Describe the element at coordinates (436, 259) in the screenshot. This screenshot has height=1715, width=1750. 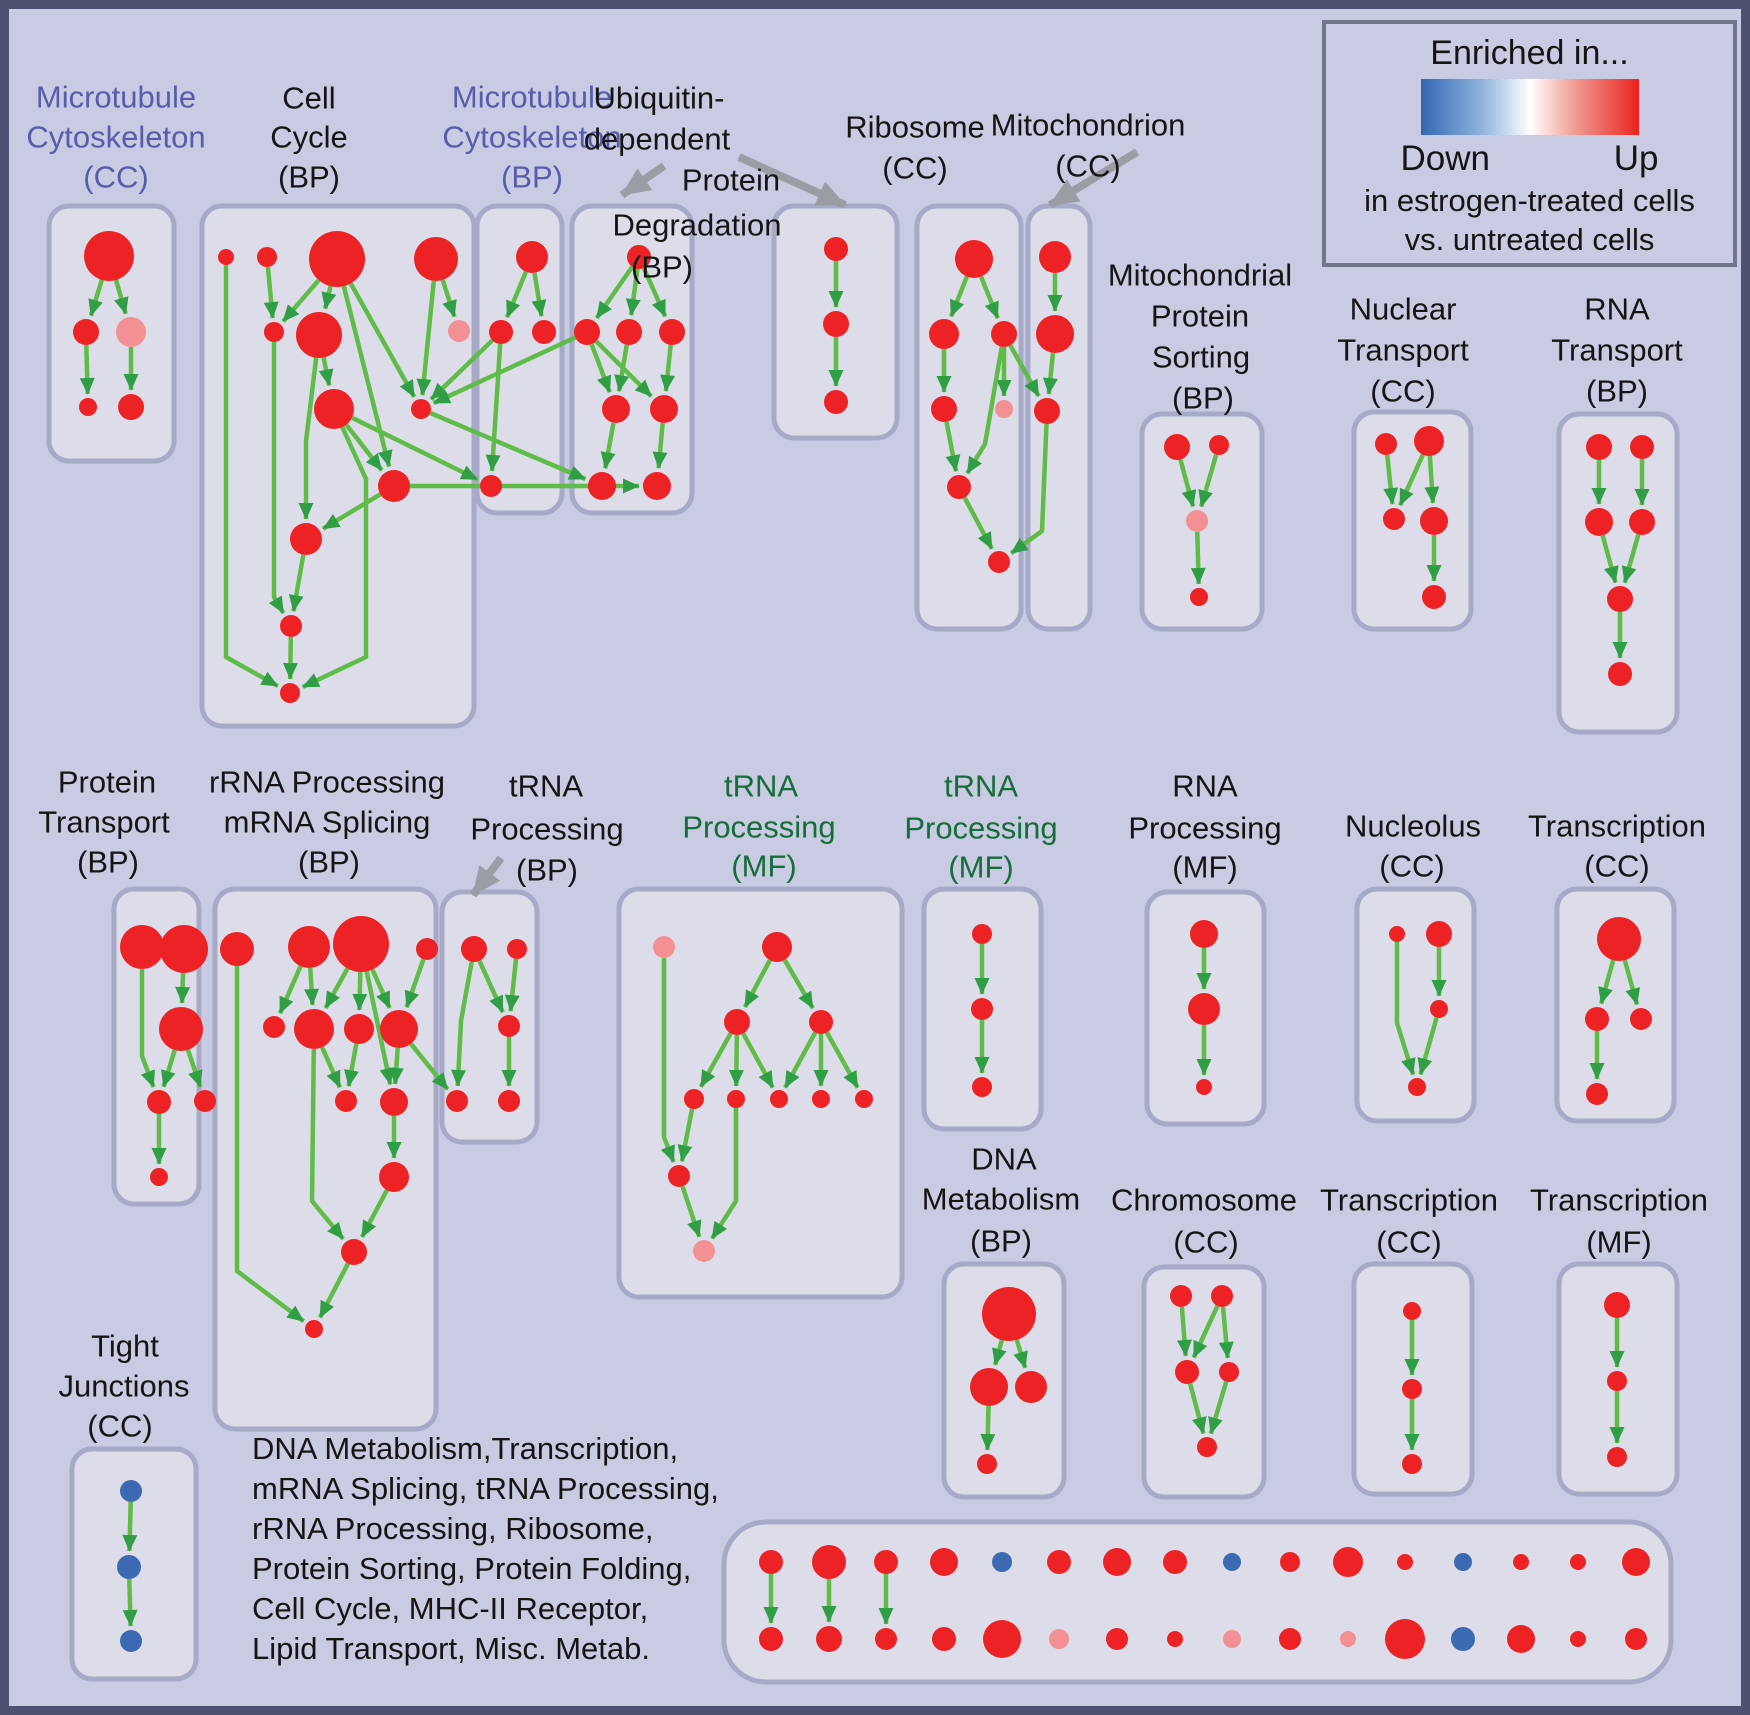
I see `node-c4` at that location.